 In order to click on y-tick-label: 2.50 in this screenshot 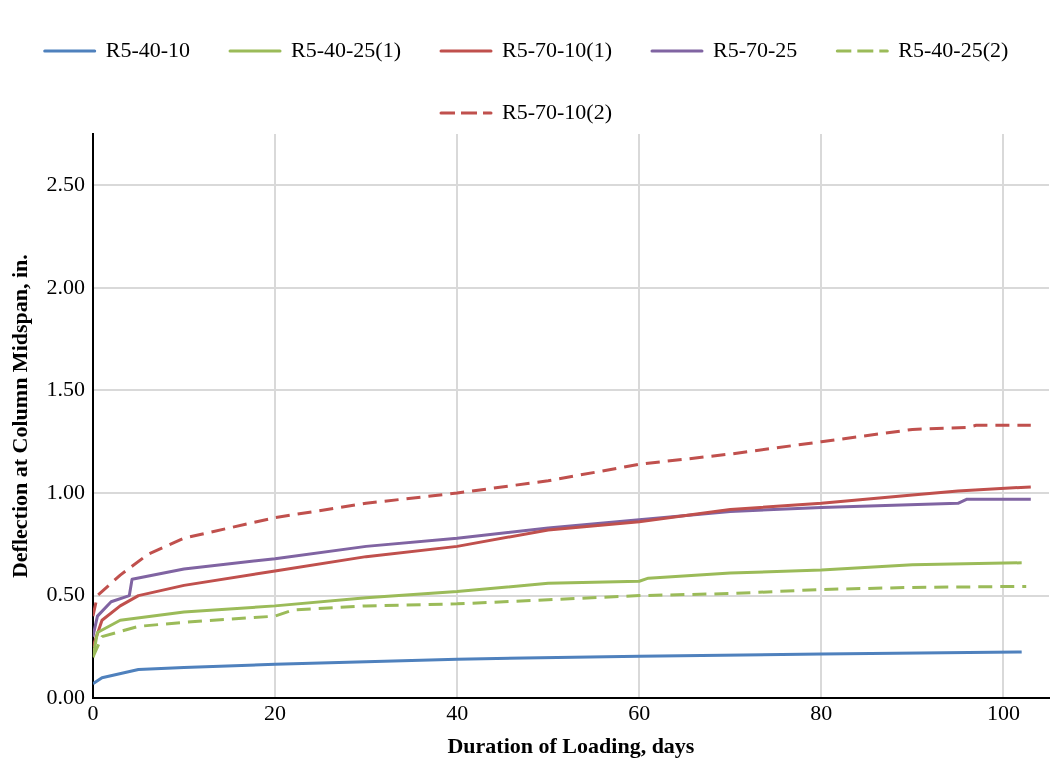, I will do `click(65, 184)`.